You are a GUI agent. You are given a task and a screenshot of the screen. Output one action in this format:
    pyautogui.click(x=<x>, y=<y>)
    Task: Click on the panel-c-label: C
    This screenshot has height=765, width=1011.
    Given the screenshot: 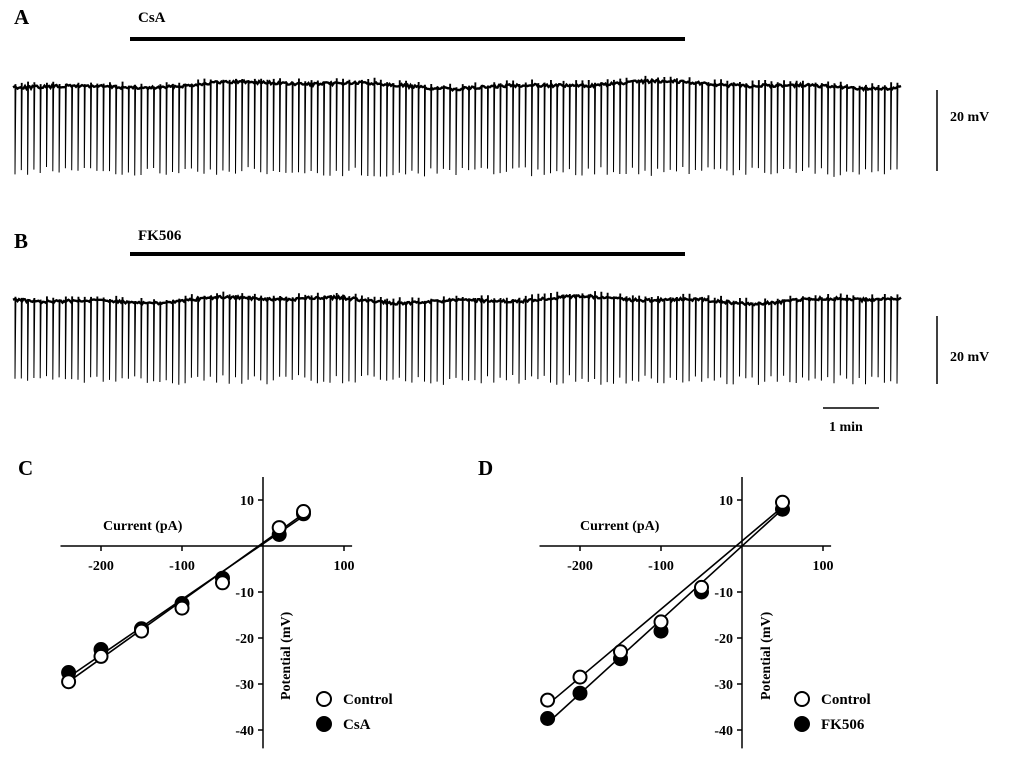 What is the action you would take?
    pyautogui.click(x=25, y=468)
    